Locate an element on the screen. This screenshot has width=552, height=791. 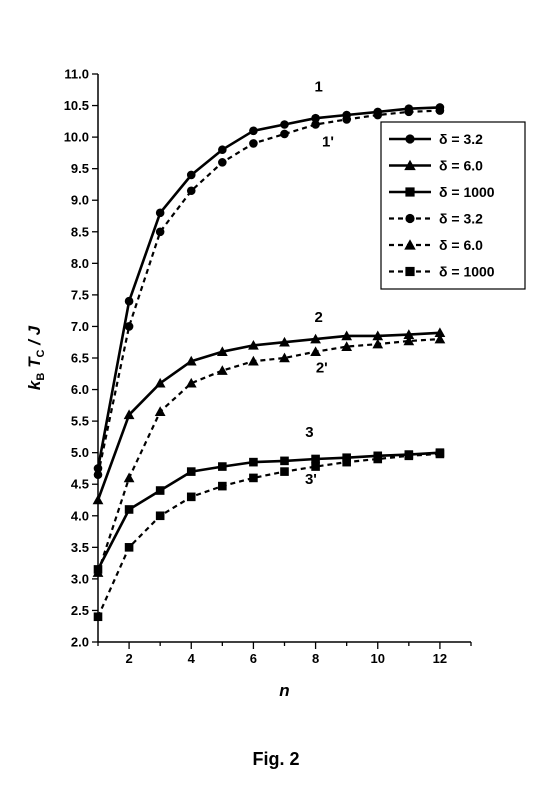
curve-label: 1' is located at coordinates (328, 142).